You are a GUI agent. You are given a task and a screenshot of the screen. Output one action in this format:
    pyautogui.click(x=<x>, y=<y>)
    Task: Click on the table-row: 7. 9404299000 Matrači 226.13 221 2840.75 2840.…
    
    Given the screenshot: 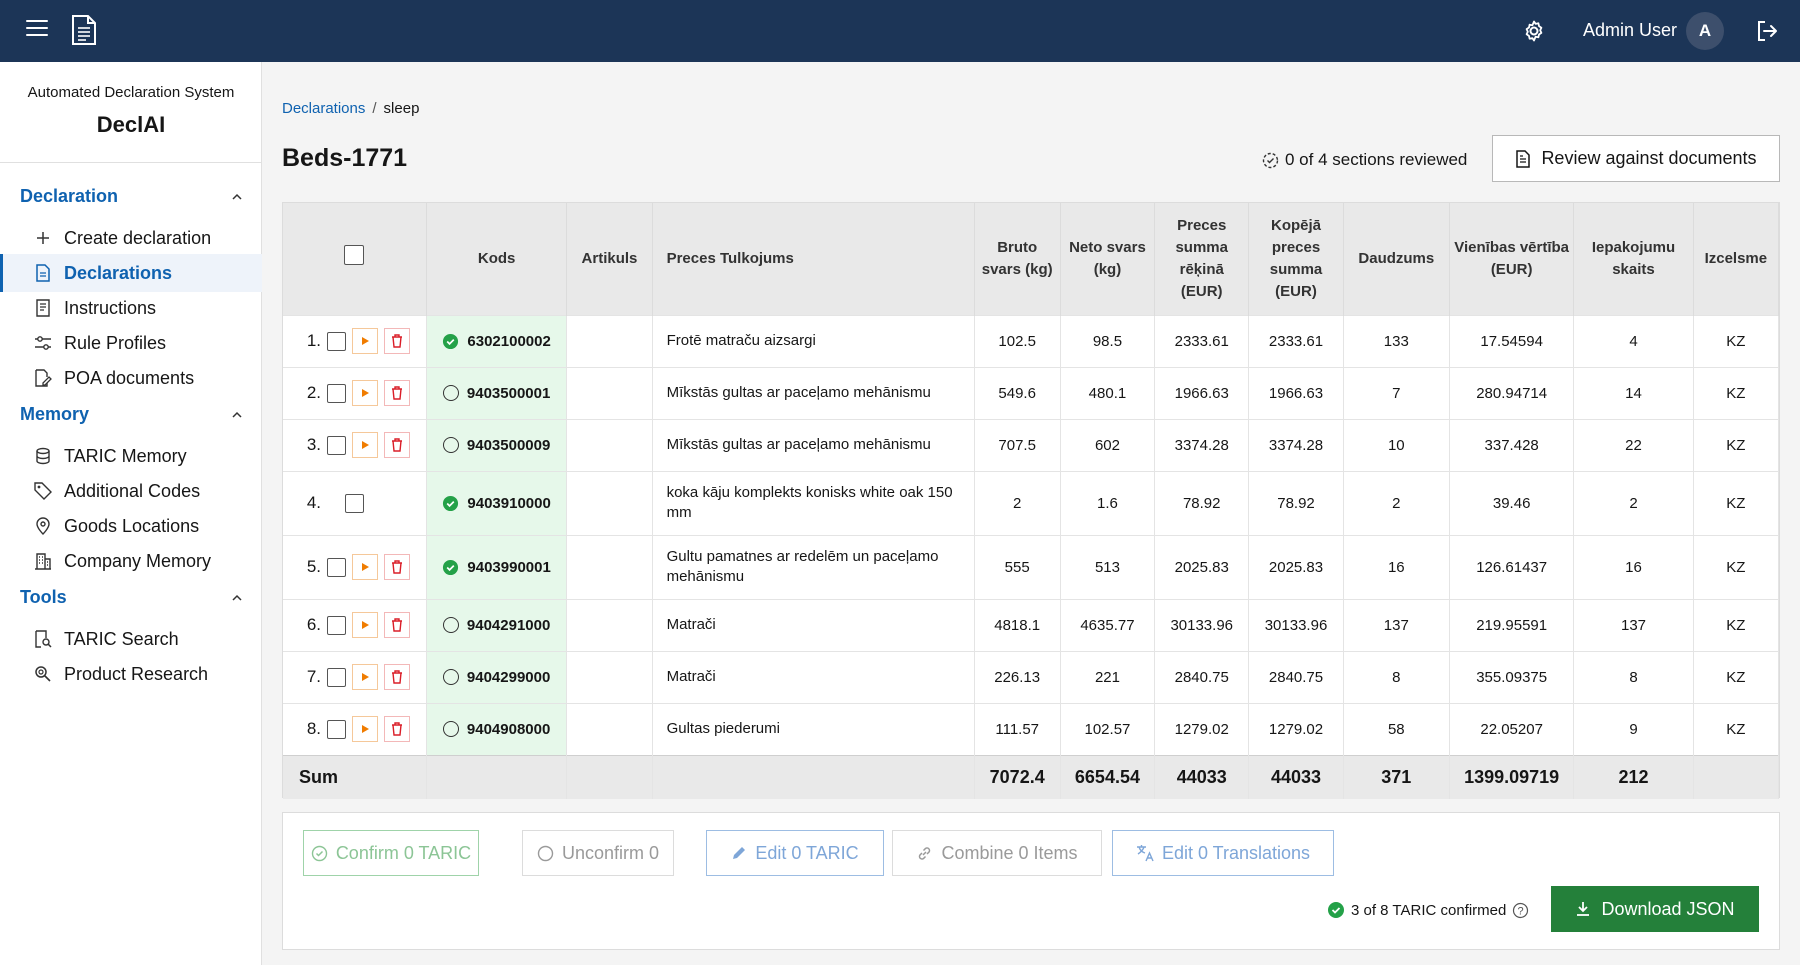 What is the action you would take?
    pyautogui.click(x=1031, y=676)
    